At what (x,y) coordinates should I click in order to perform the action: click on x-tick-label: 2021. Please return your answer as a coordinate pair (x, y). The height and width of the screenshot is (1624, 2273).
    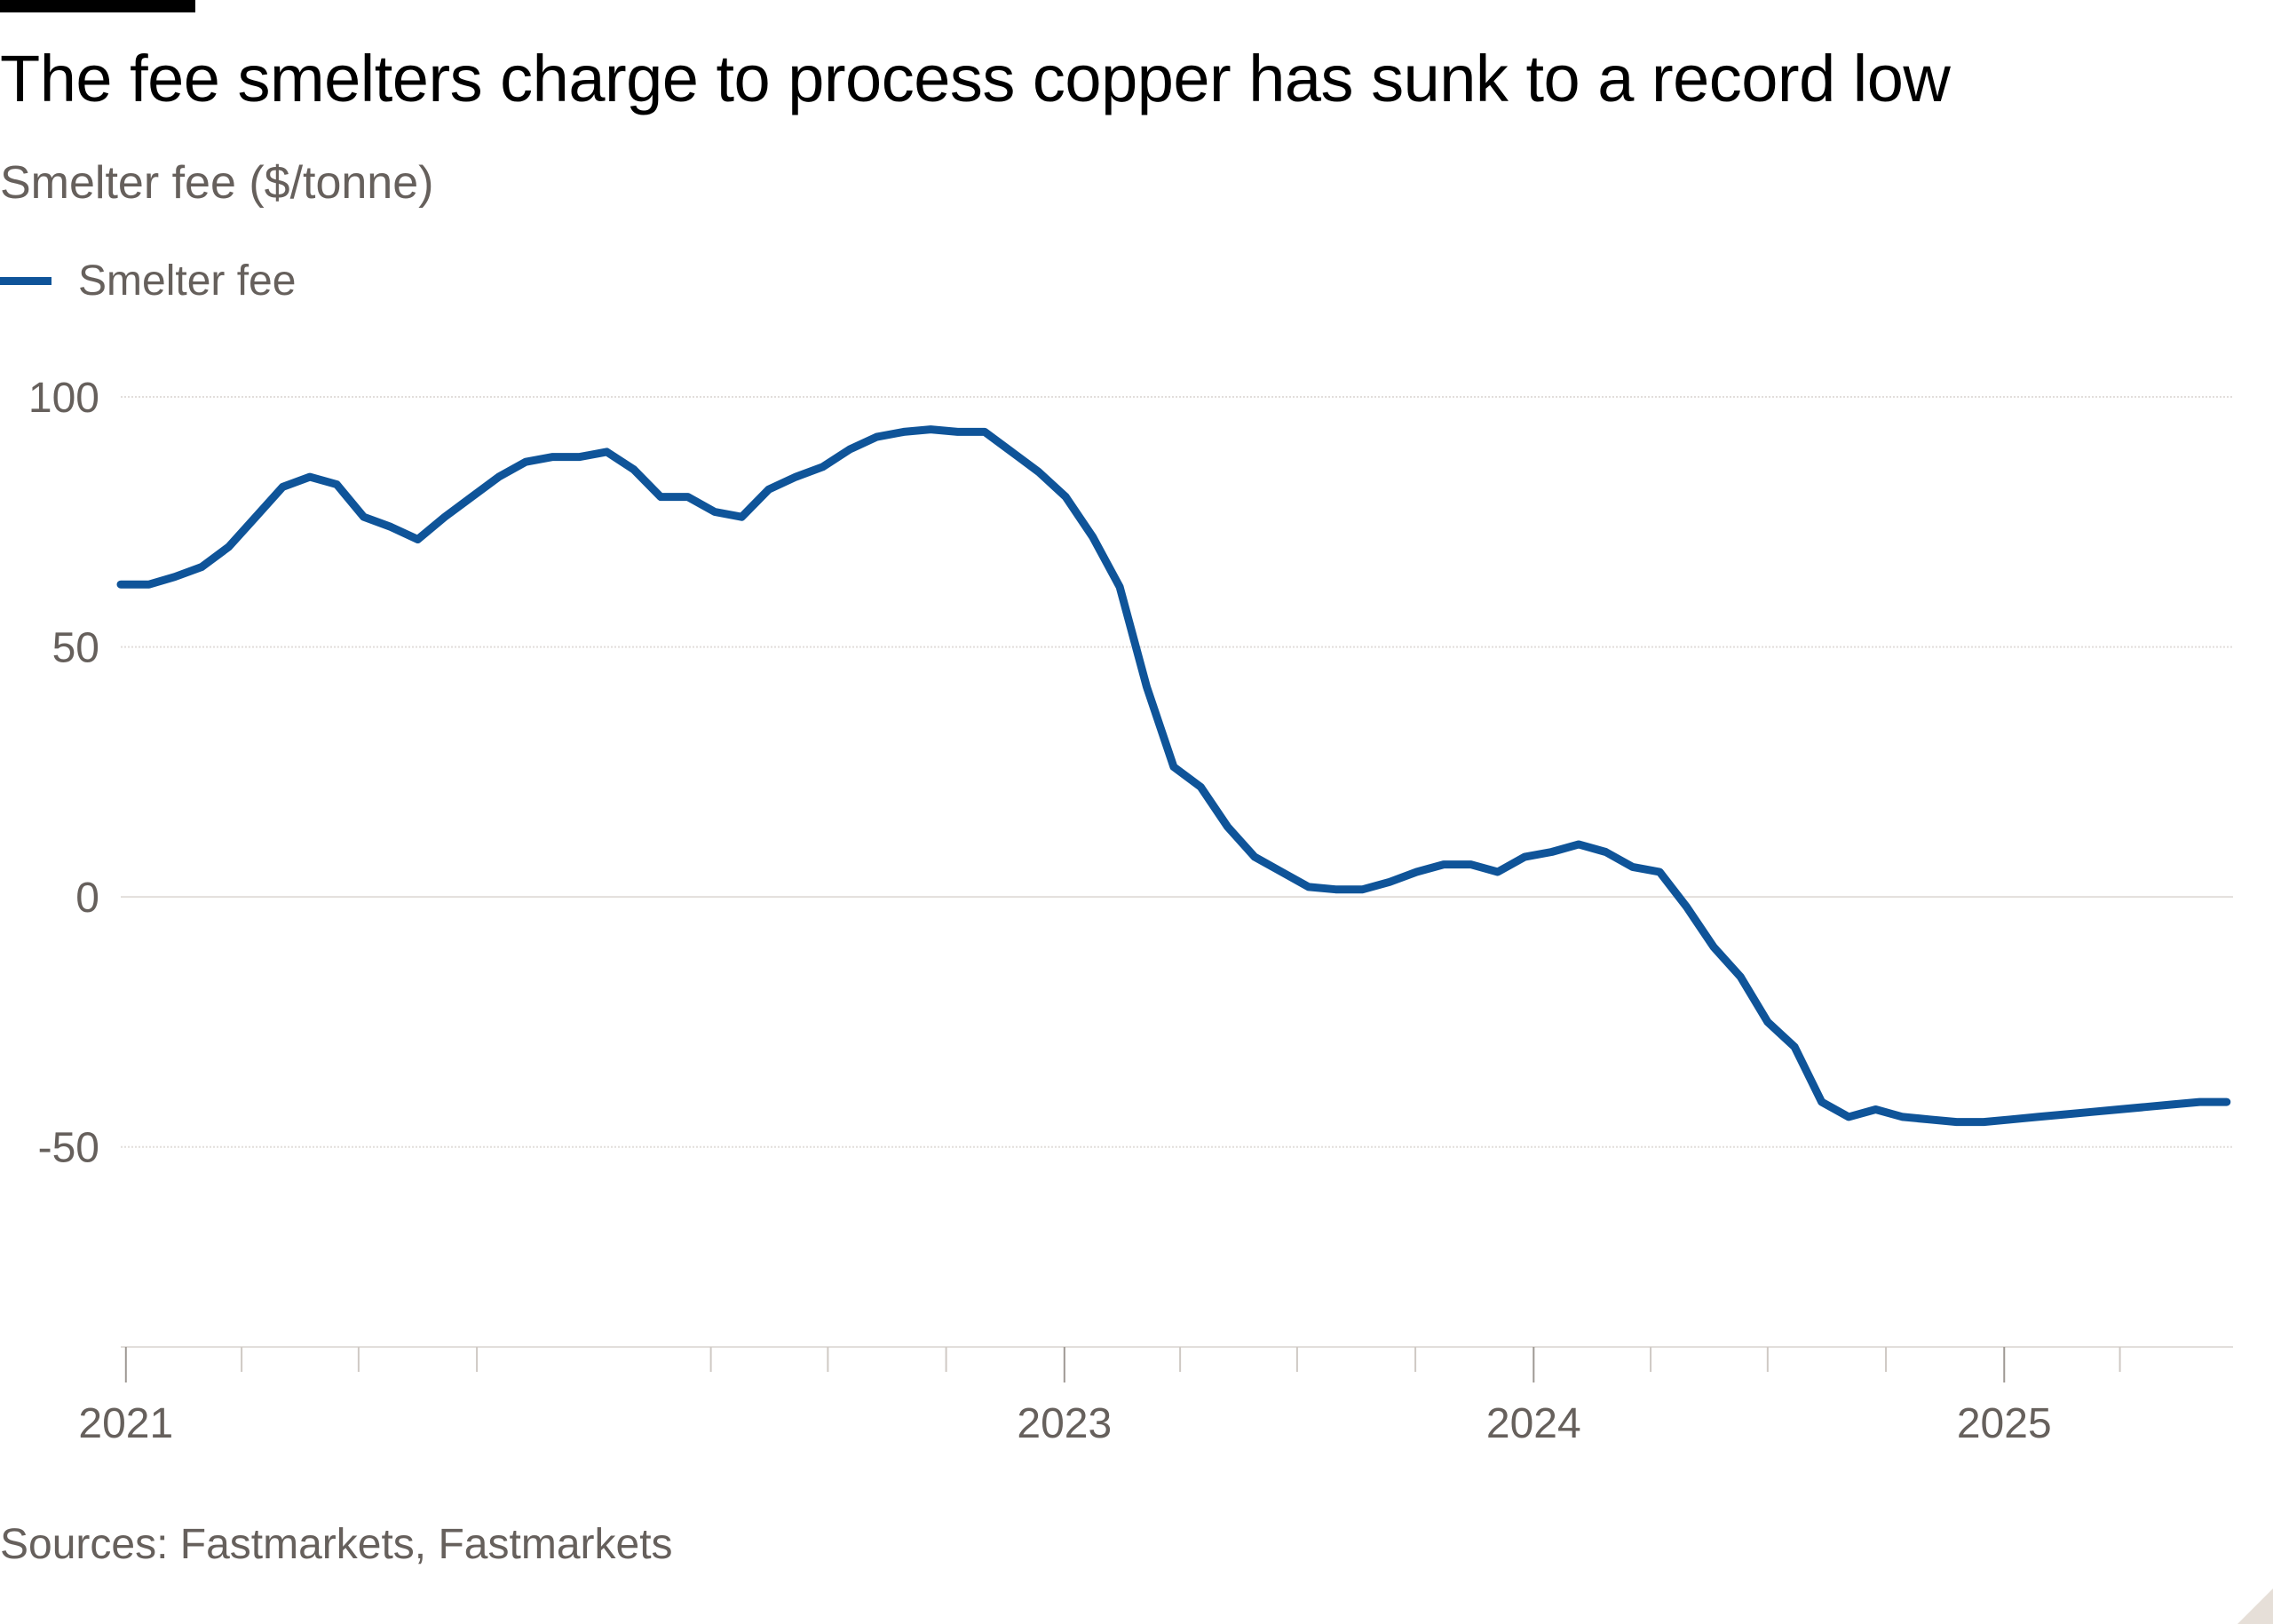
    Looking at the image, I should click on (125, 1423).